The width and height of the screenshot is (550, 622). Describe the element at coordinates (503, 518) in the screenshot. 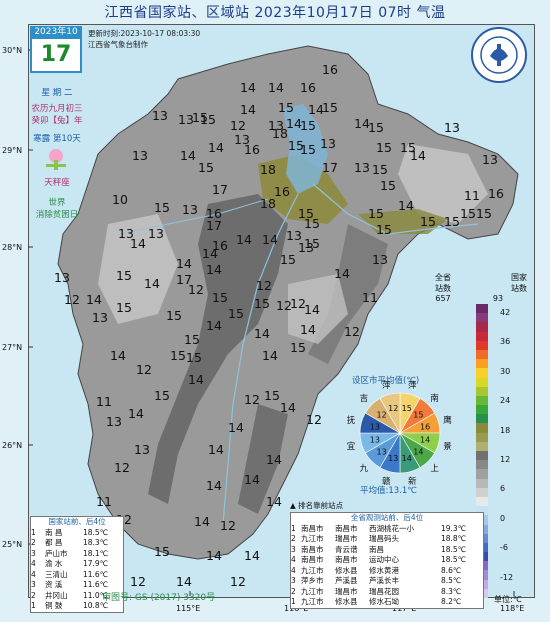

I see `legend-tick: 0` at that location.